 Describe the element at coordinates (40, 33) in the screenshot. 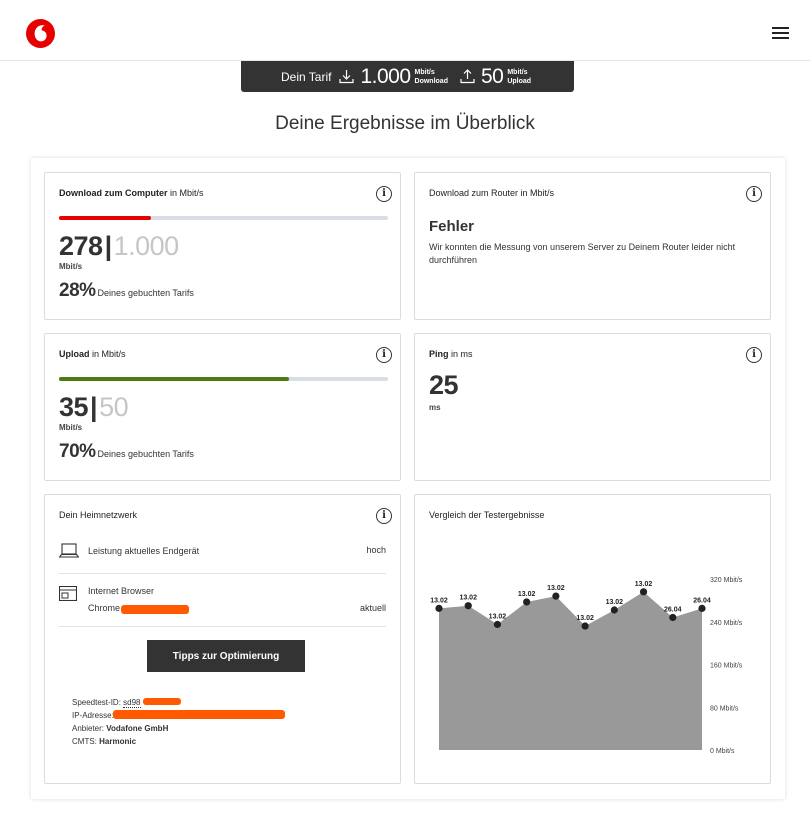

I see `vodafone-logo` at that location.